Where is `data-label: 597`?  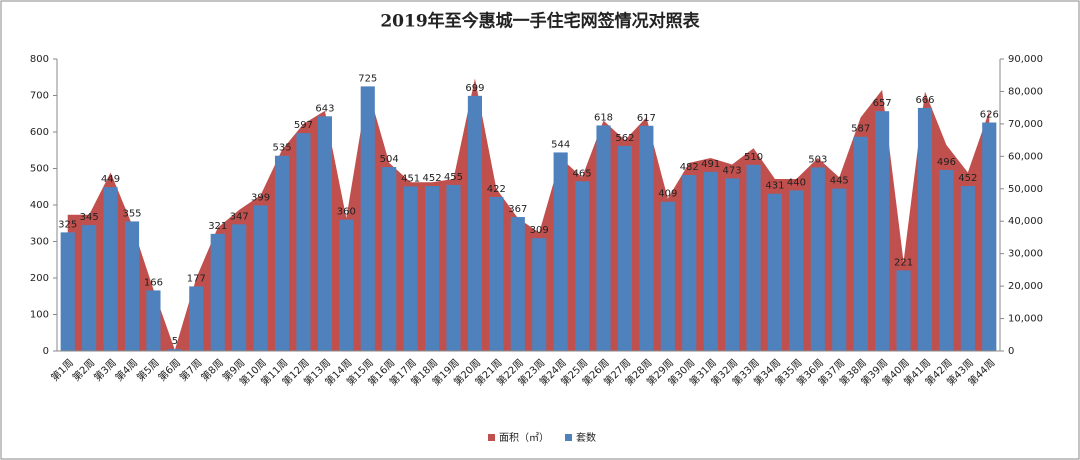 data-label: 597 is located at coordinates (303, 125).